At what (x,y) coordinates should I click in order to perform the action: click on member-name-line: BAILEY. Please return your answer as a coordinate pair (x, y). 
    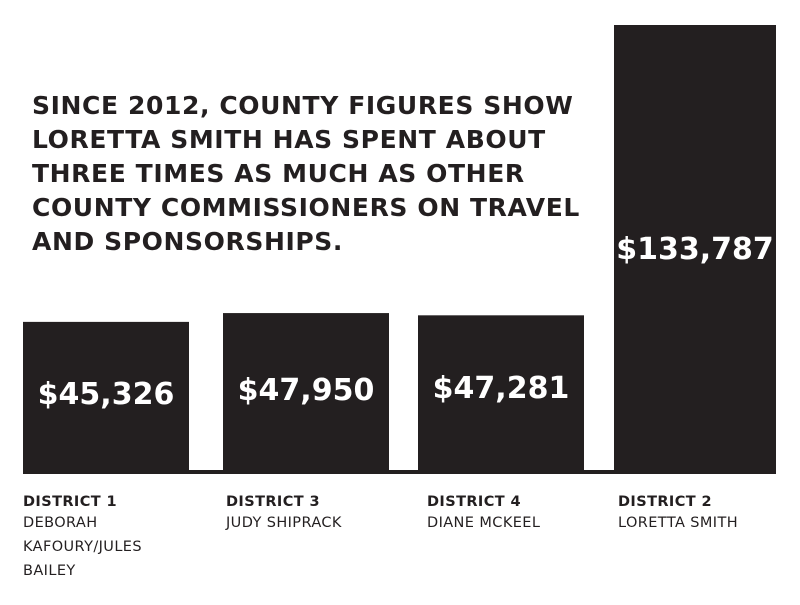
    Looking at the image, I should click on (49, 571).